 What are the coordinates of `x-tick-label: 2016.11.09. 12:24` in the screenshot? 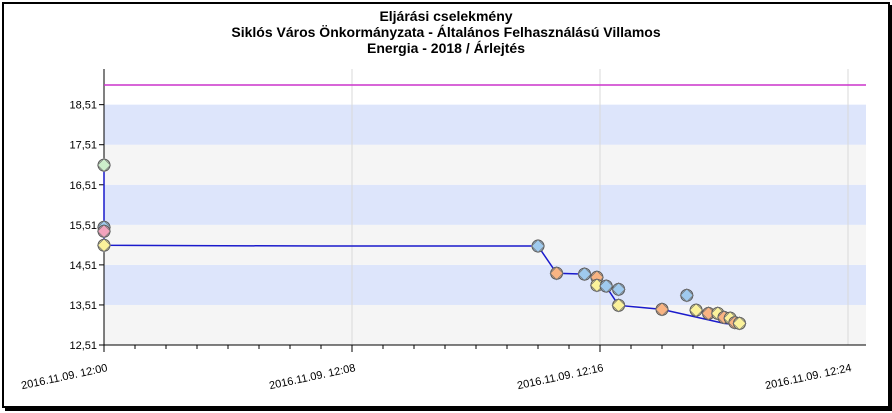 It's located at (808, 377).